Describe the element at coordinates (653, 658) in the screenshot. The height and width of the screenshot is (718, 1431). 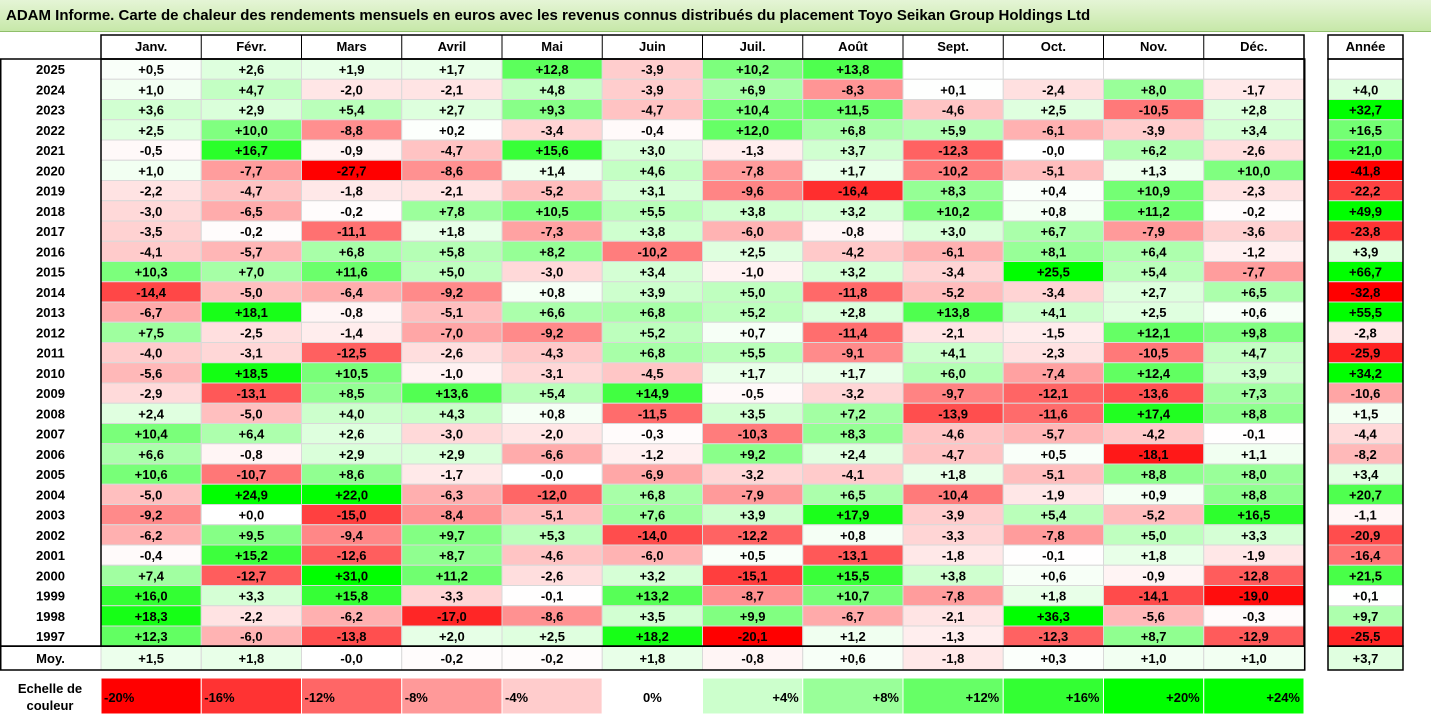
I see `average-value: +1,8` at that location.